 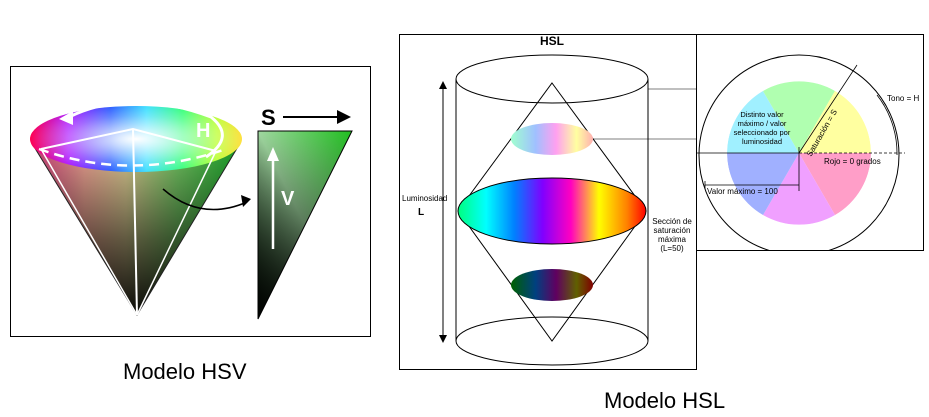 What do you see at coordinates (185, 371) in the screenshot?
I see `hsv-caption: Modelo HSV` at bounding box center [185, 371].